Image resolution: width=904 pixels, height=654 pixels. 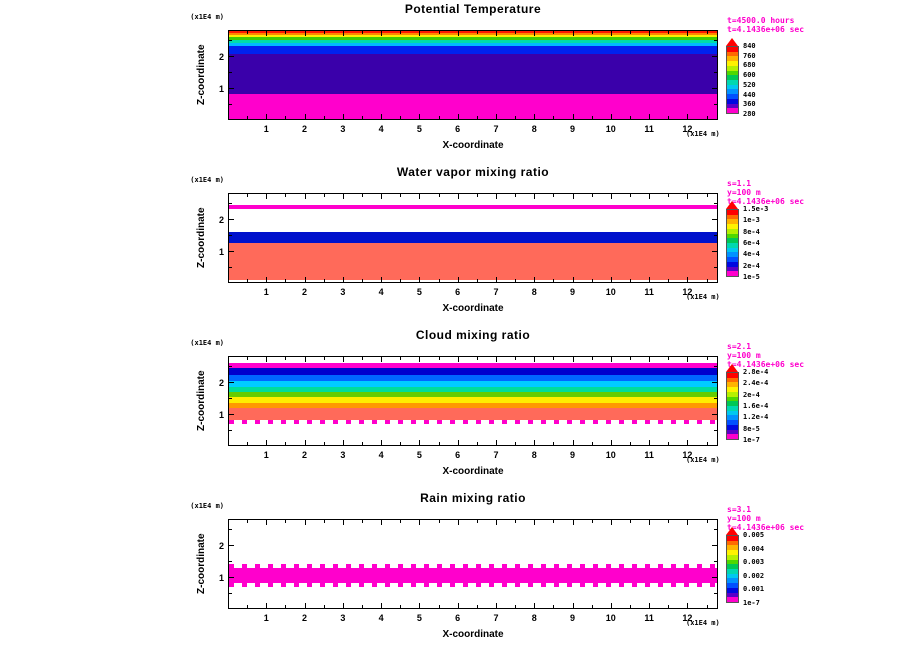 I want to click on panel-title: Rain mixing ratio, so click(x=473, y=498).